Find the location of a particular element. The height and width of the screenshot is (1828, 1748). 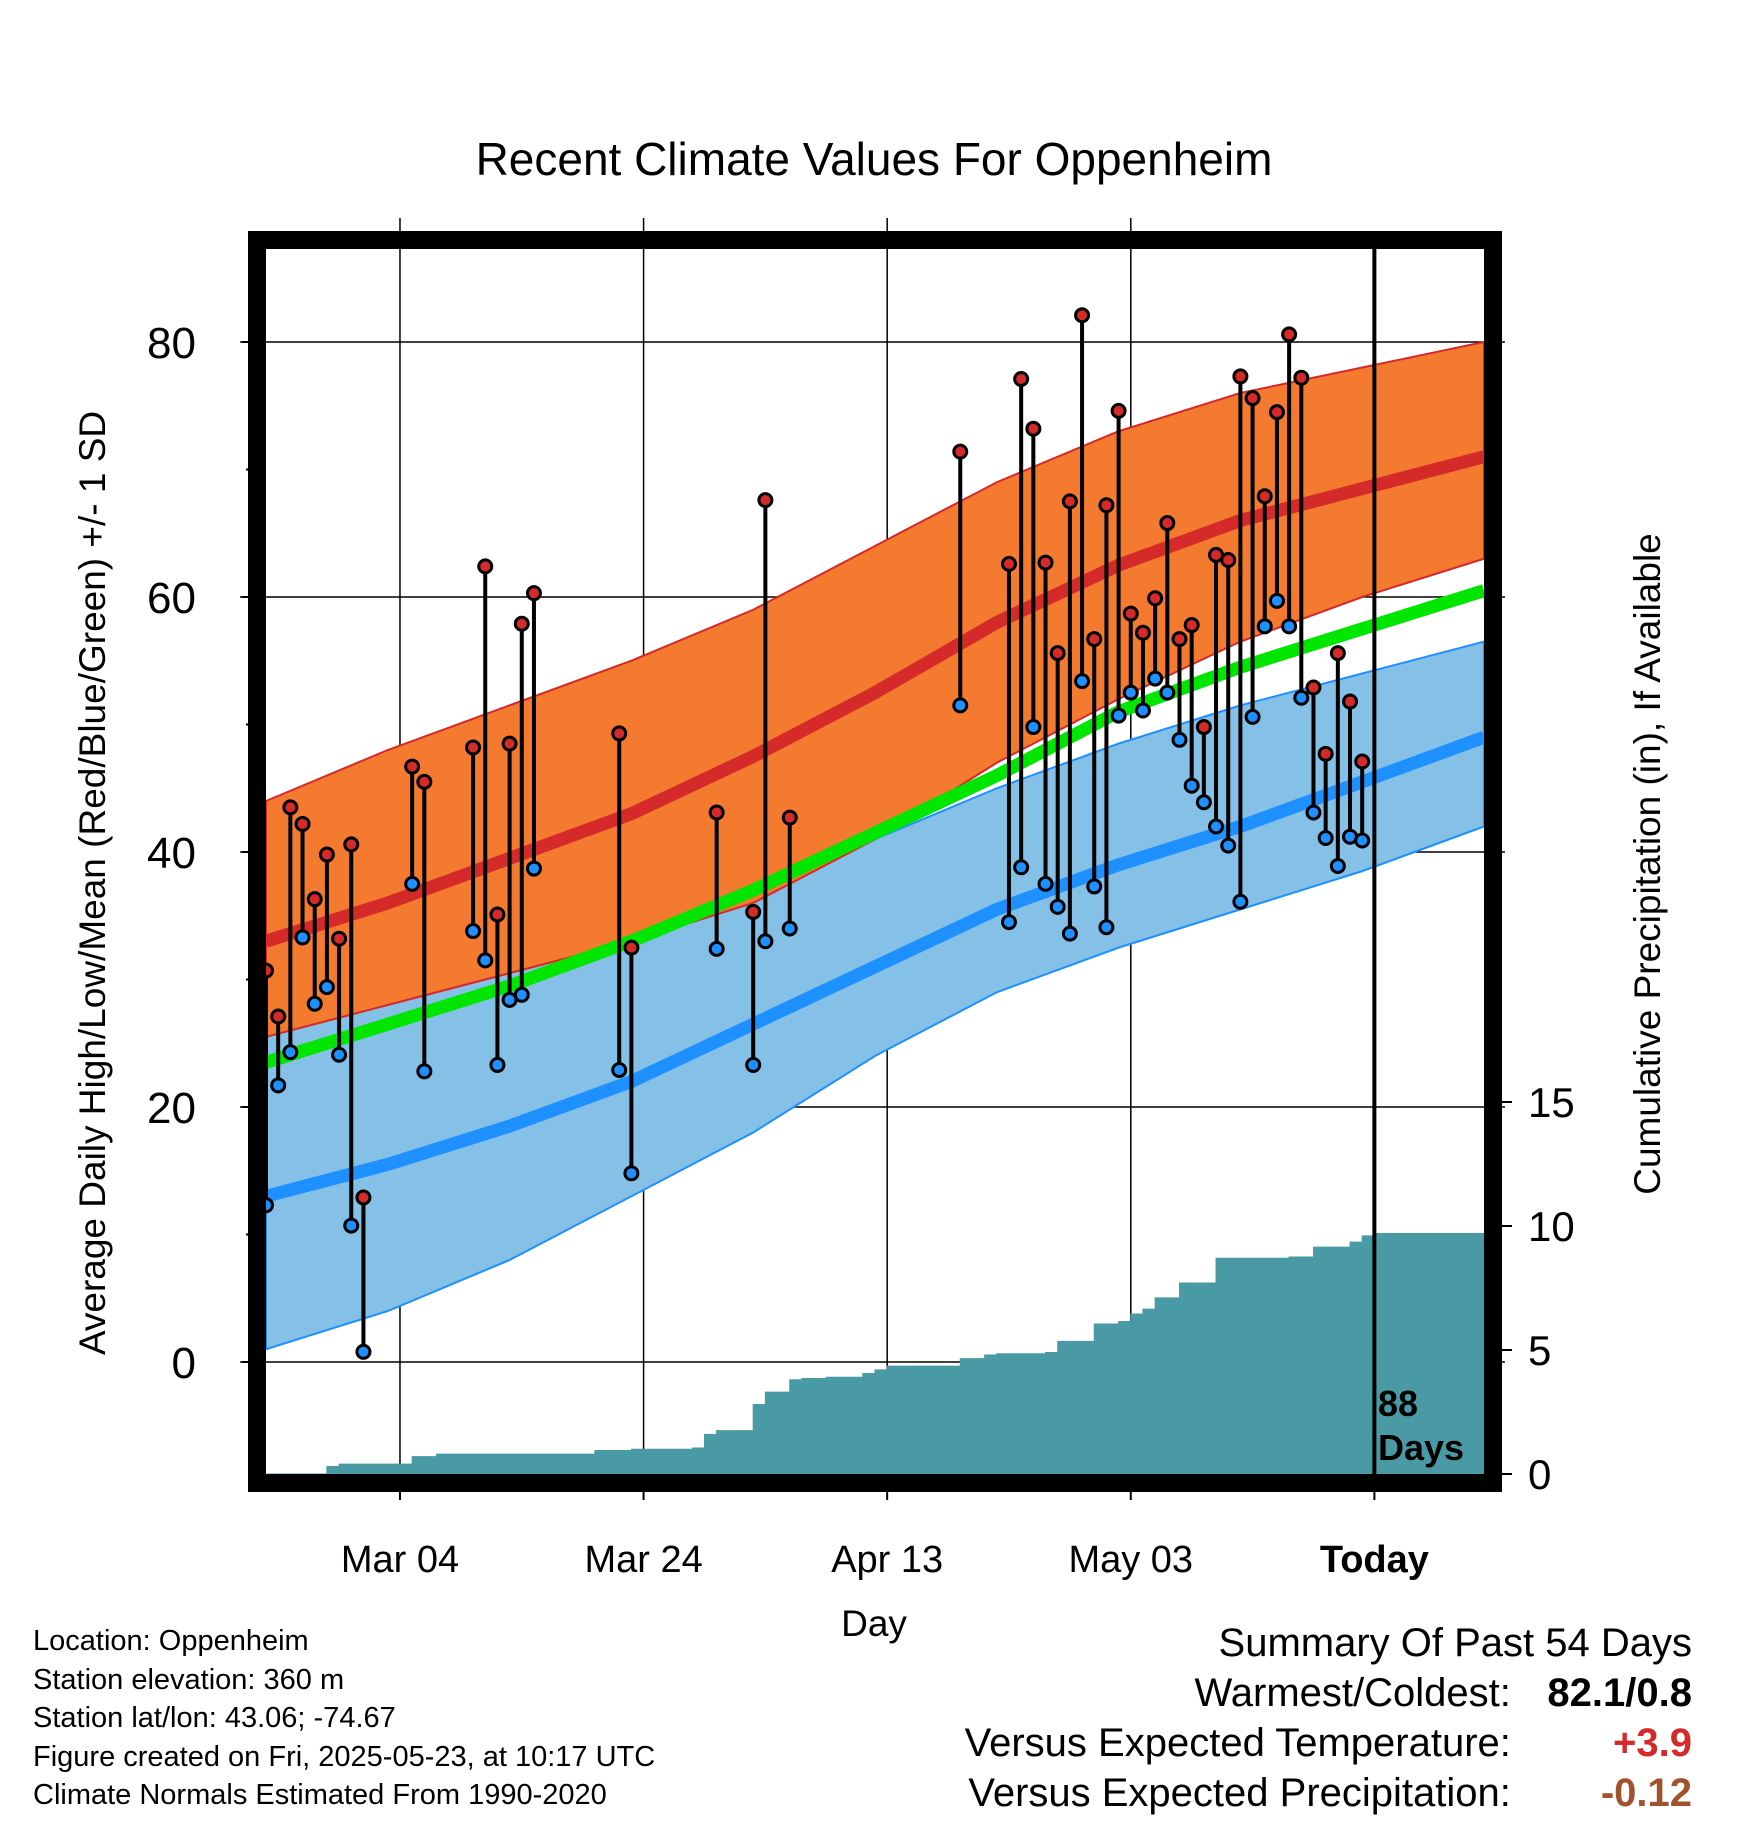

day-70-highlow is located at coordinates (1118, 563).